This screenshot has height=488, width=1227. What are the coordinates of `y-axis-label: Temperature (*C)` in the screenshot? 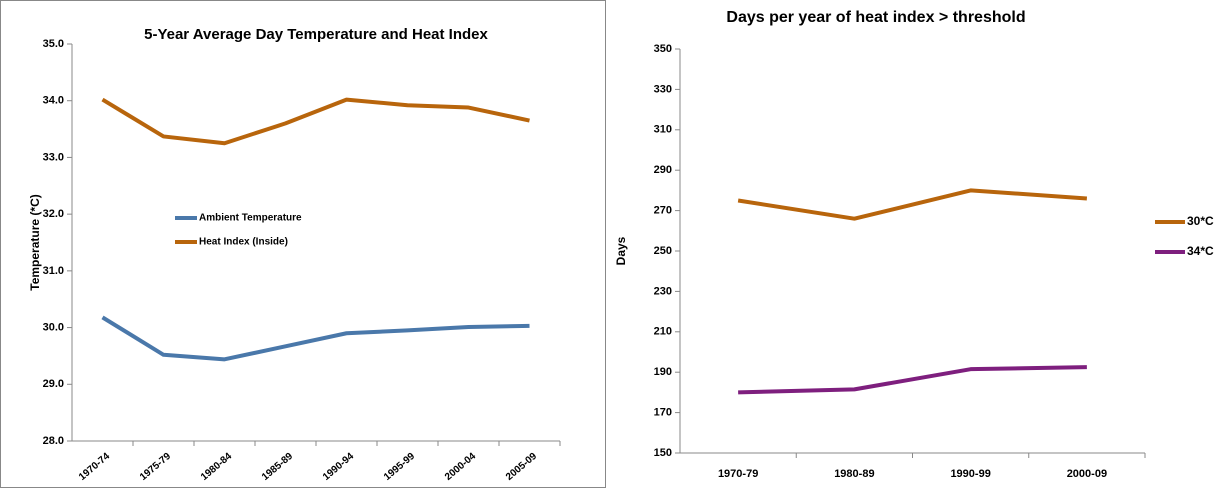 It's located at (35, 242).